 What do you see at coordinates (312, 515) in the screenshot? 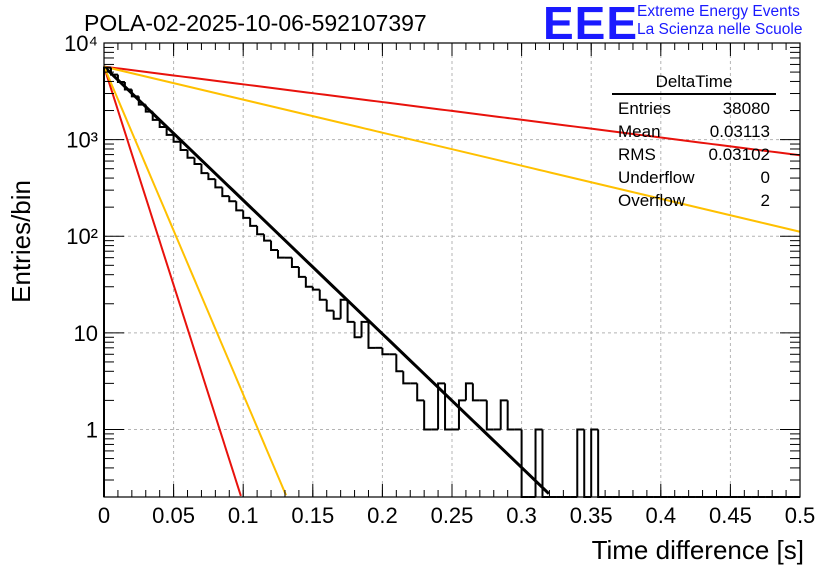
I see `x-tick-label: 0.15` at bounding box center [312, 515].